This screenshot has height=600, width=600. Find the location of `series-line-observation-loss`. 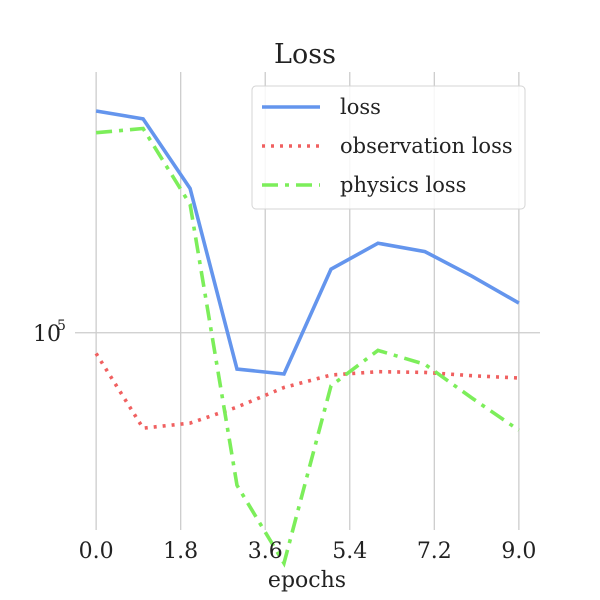

series-line-observation-loss is located at coordinates (306, 391).